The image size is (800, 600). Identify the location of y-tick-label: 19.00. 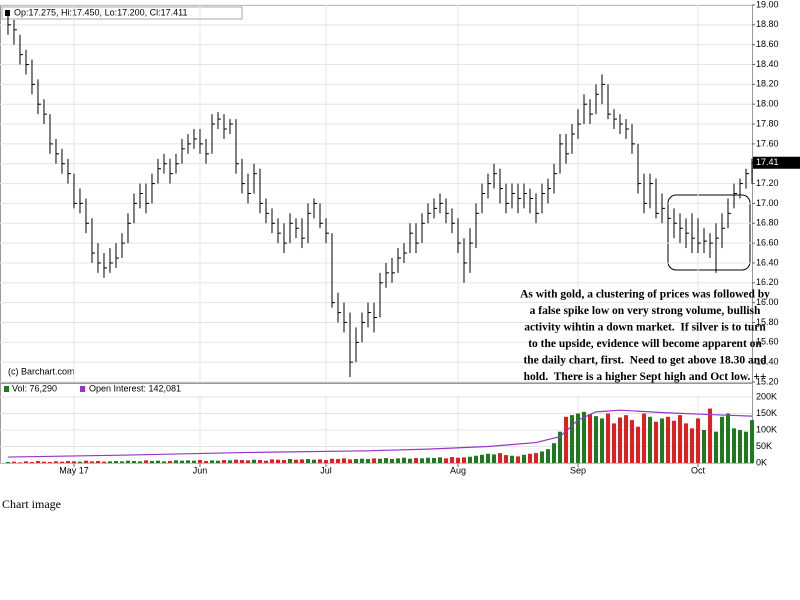
(767, 4).